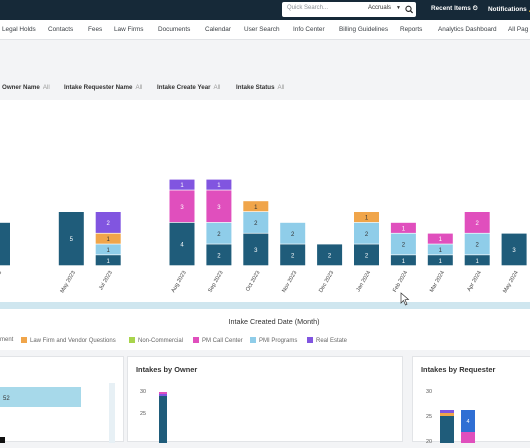  What do you see at coordinates (174, 29) in the screenshot?
I see `nav-item-documents: Documents` at bounding box center [174, 29].